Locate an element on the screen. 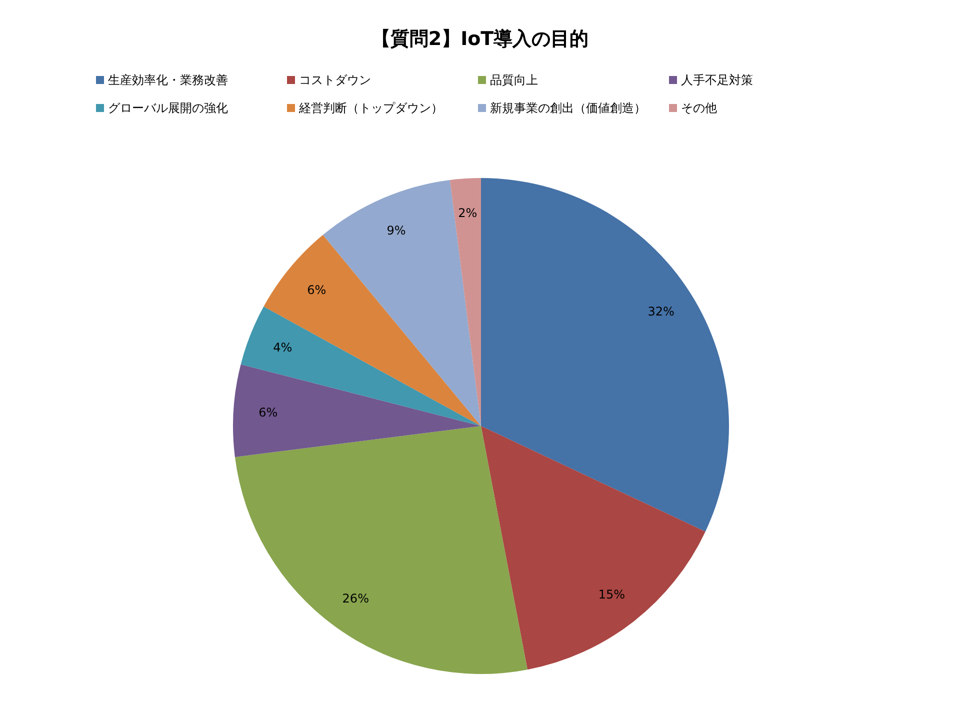 The height and width of the screenshot is (720, 960). data-label: 2% is located at coordinates (468, 213).